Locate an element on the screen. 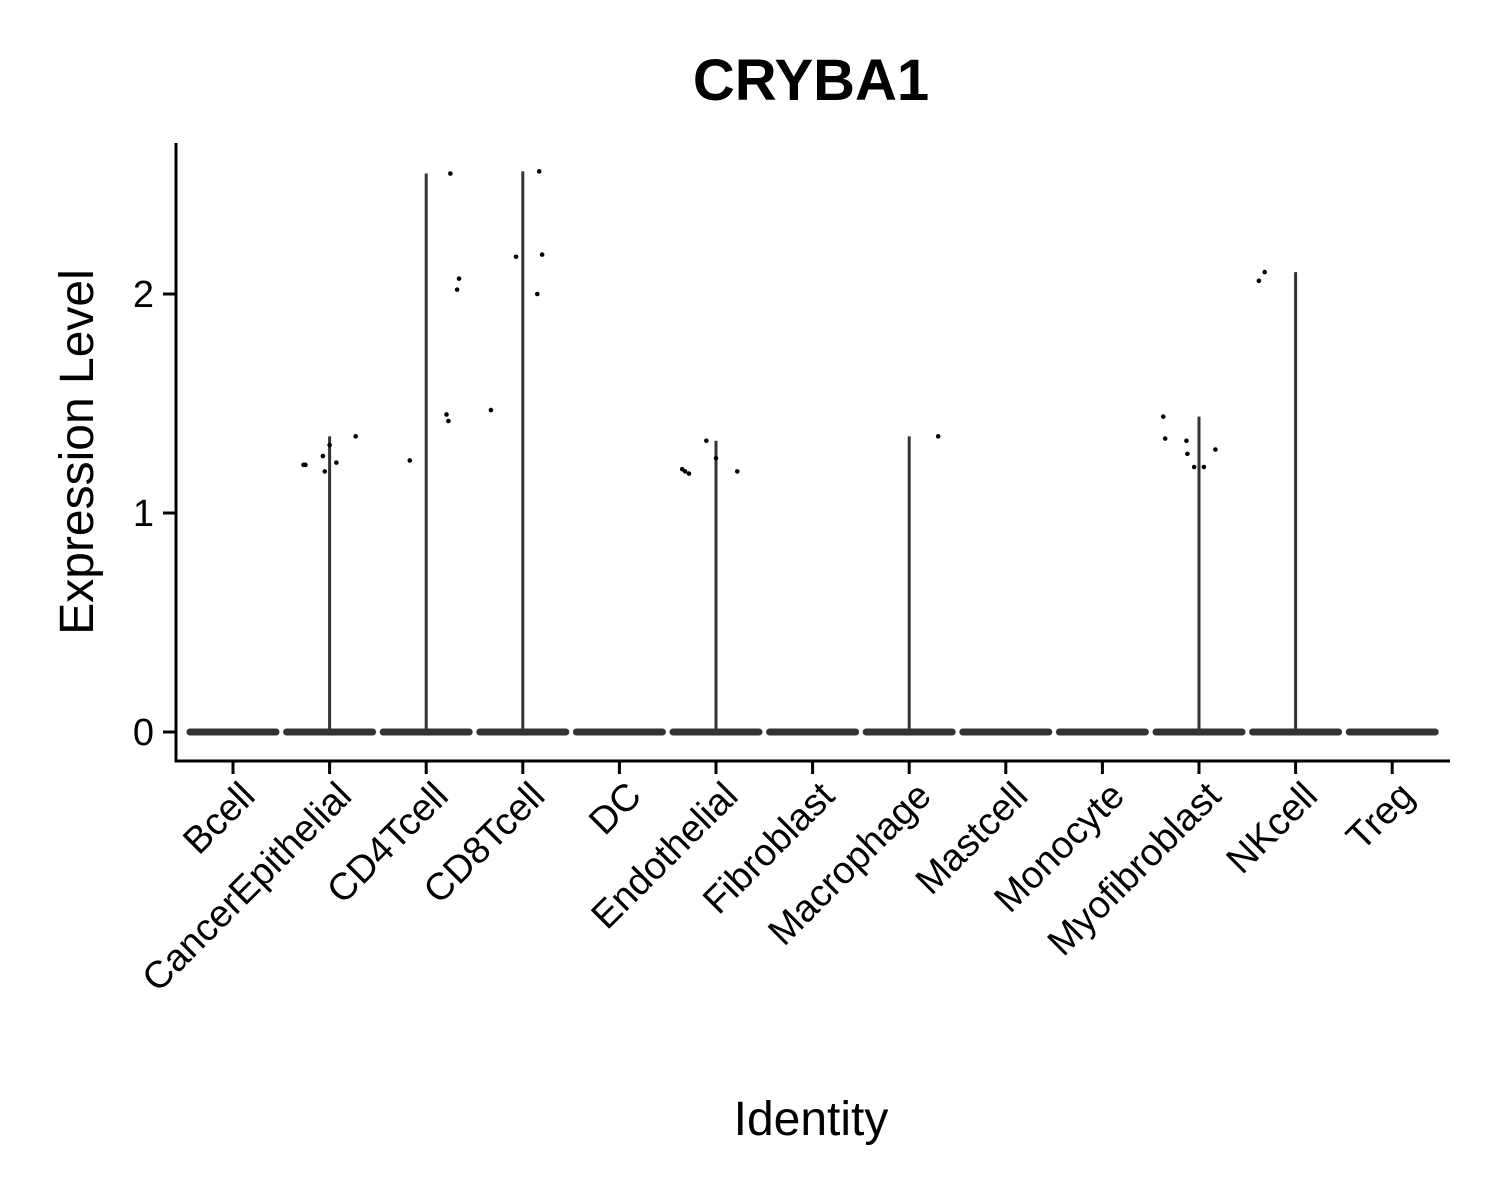 Image resolution: width=1500 pixels, height=1200 pixels. y-tick-label-2: 2 is located at coordinates (143, 295).